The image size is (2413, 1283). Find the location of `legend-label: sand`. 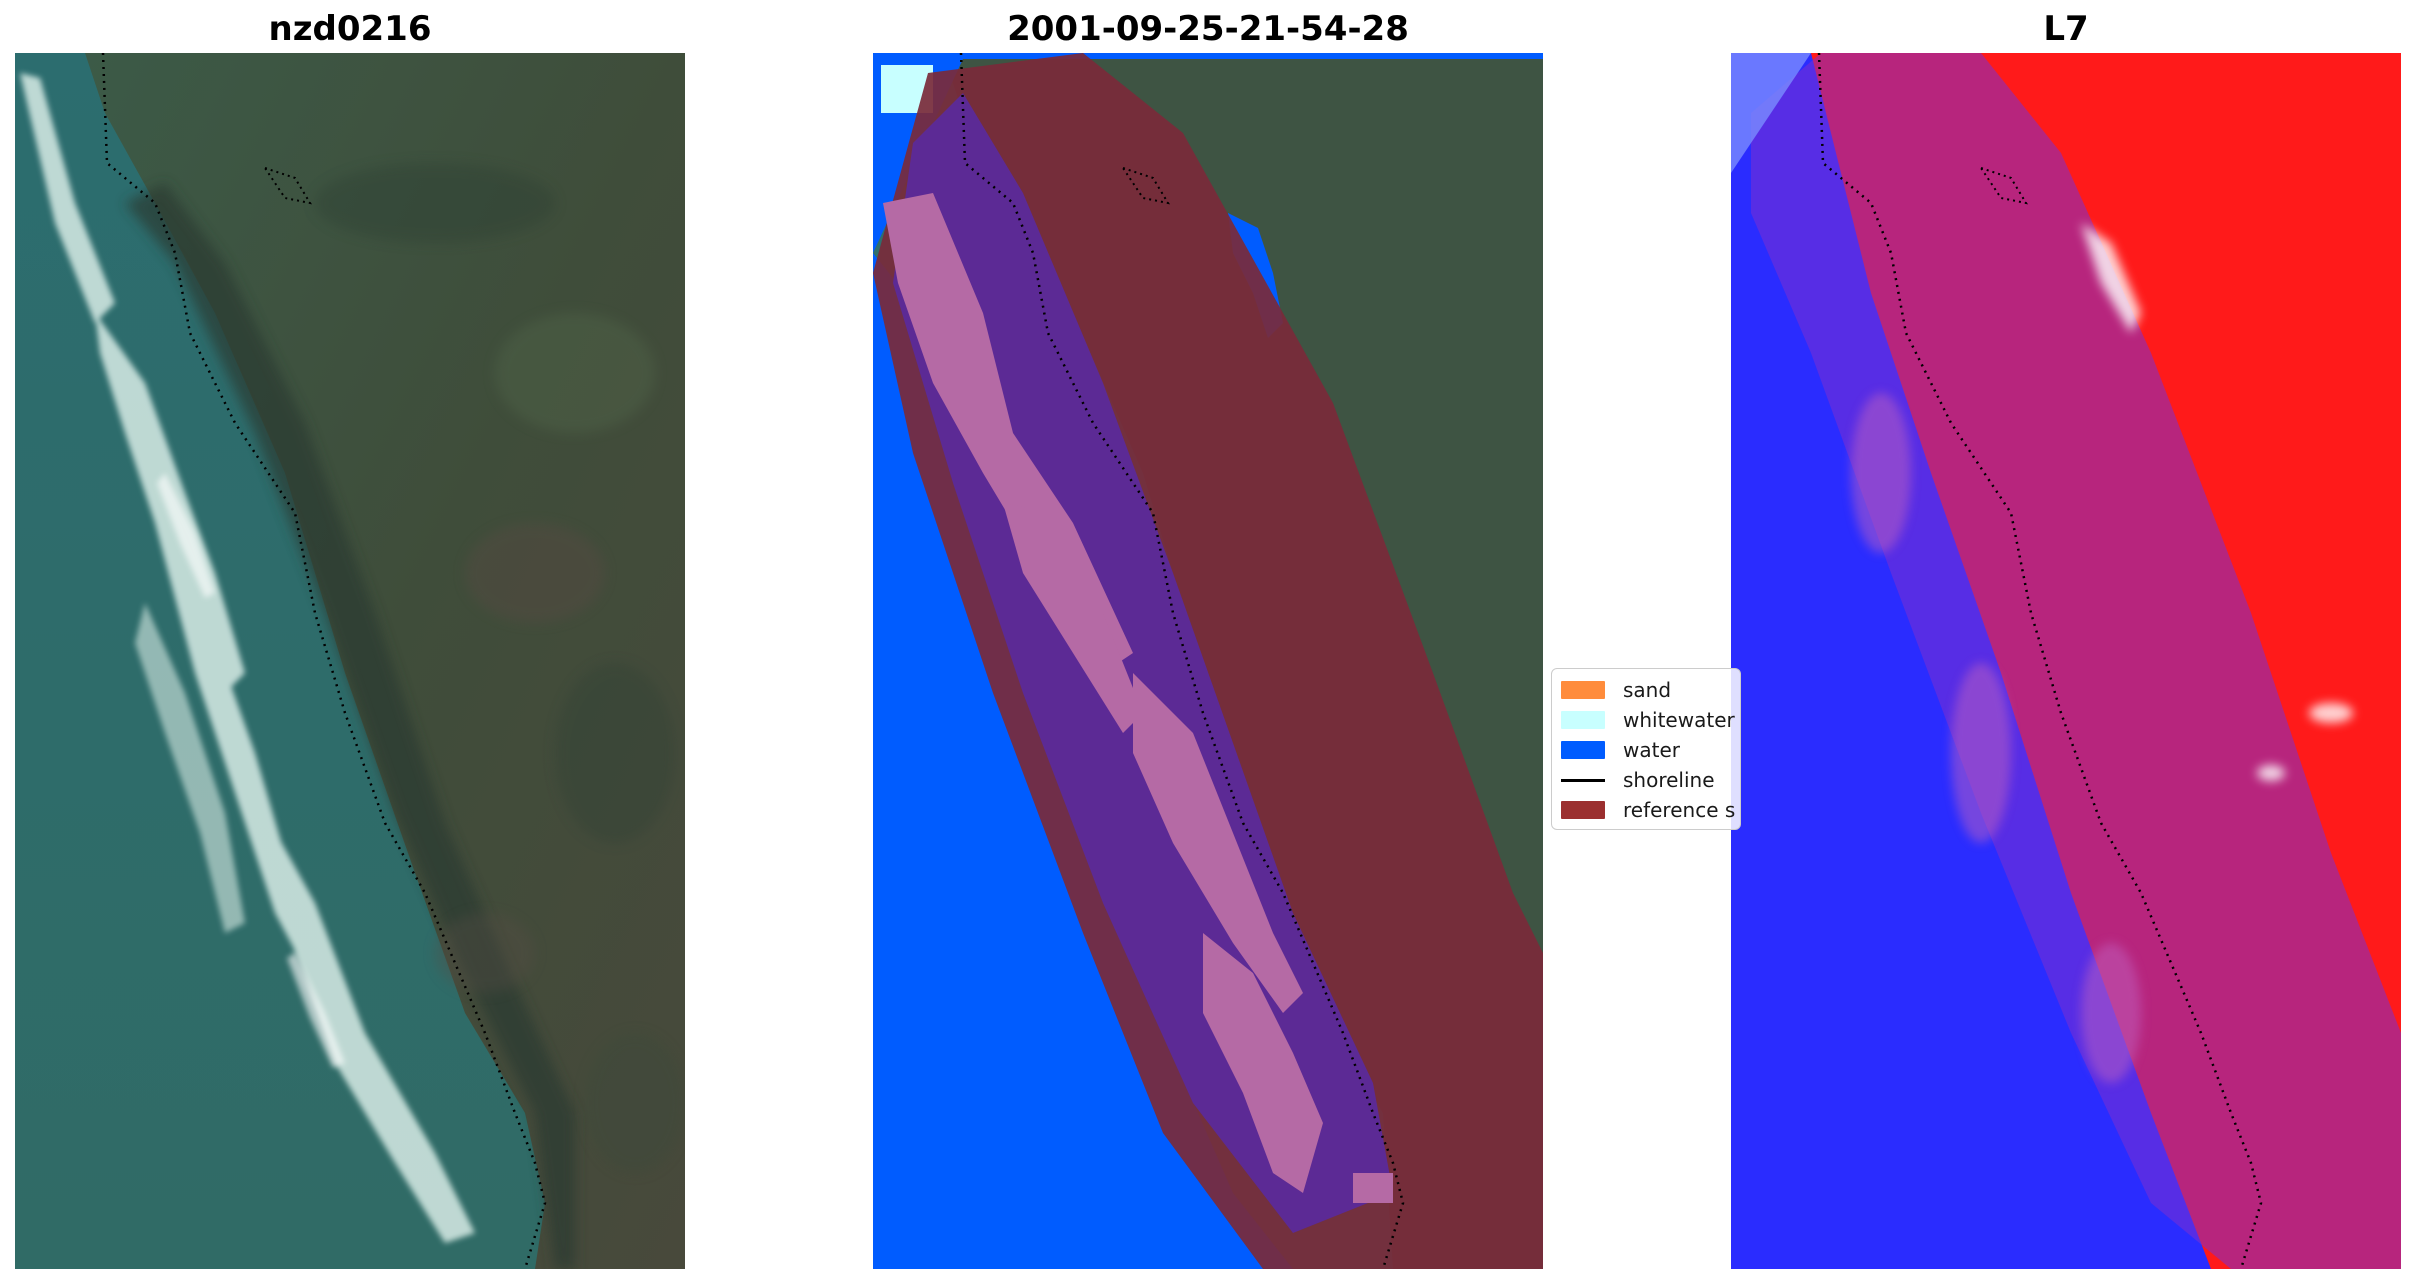

legend-label: sand is located at coordinates (1647, 690).